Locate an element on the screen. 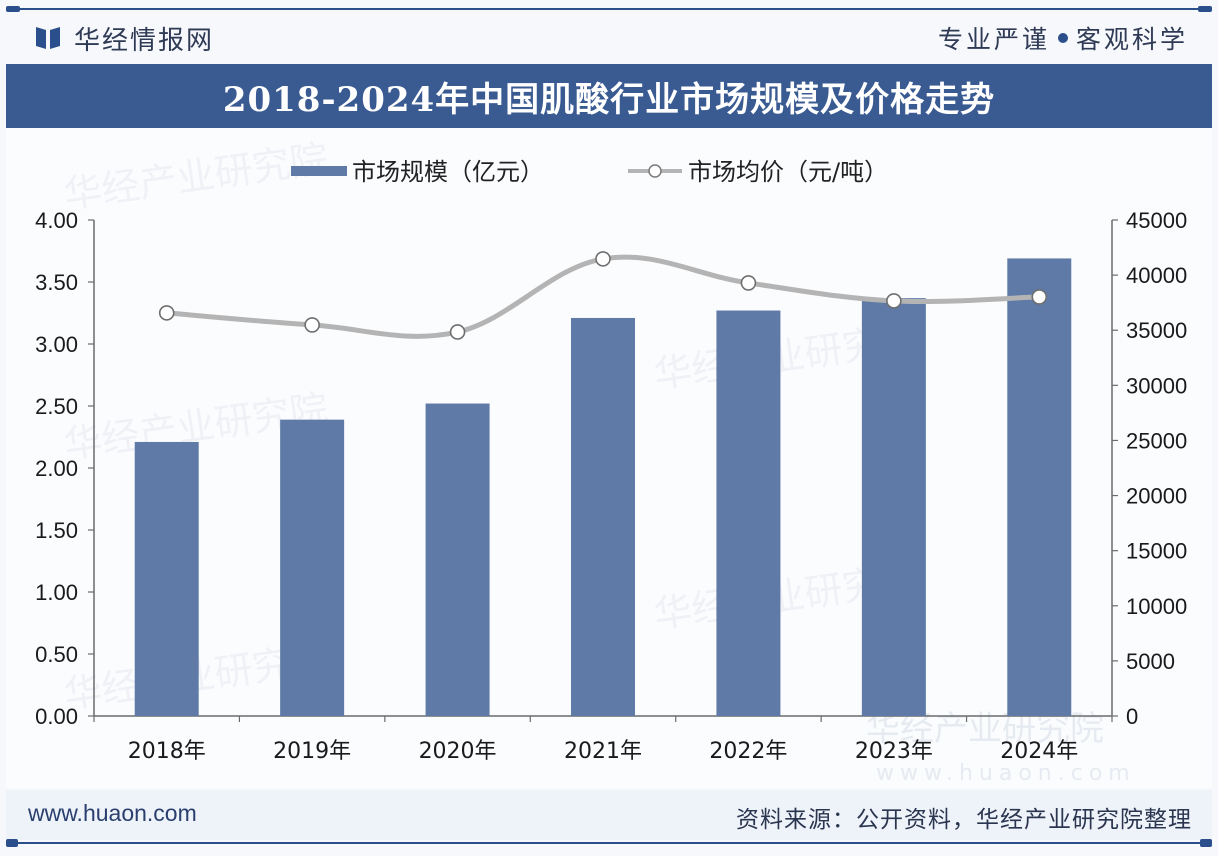 The width and height of the screenshot is (1218, 856). x-axis-tick-label: 2019年 is located at coordinates (312, 751).